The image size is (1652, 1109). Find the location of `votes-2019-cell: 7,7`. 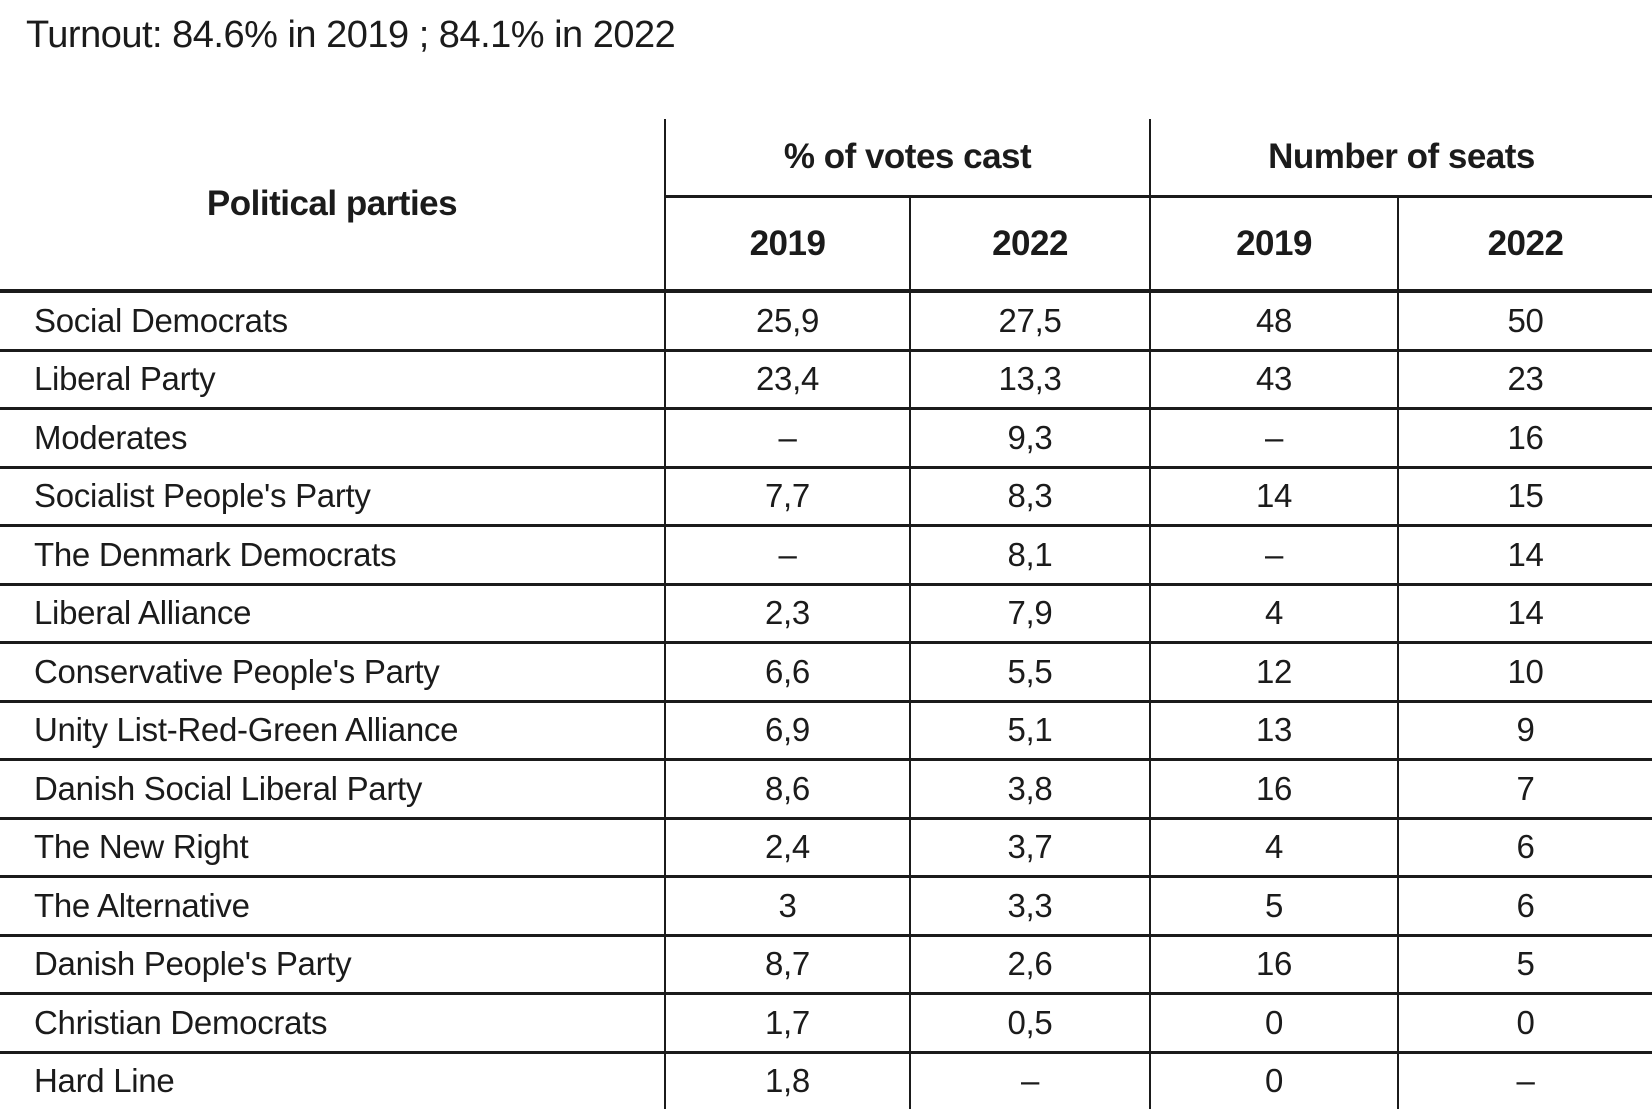

votes-2019-cell: 7,7 is located at coordinates (787, 496).